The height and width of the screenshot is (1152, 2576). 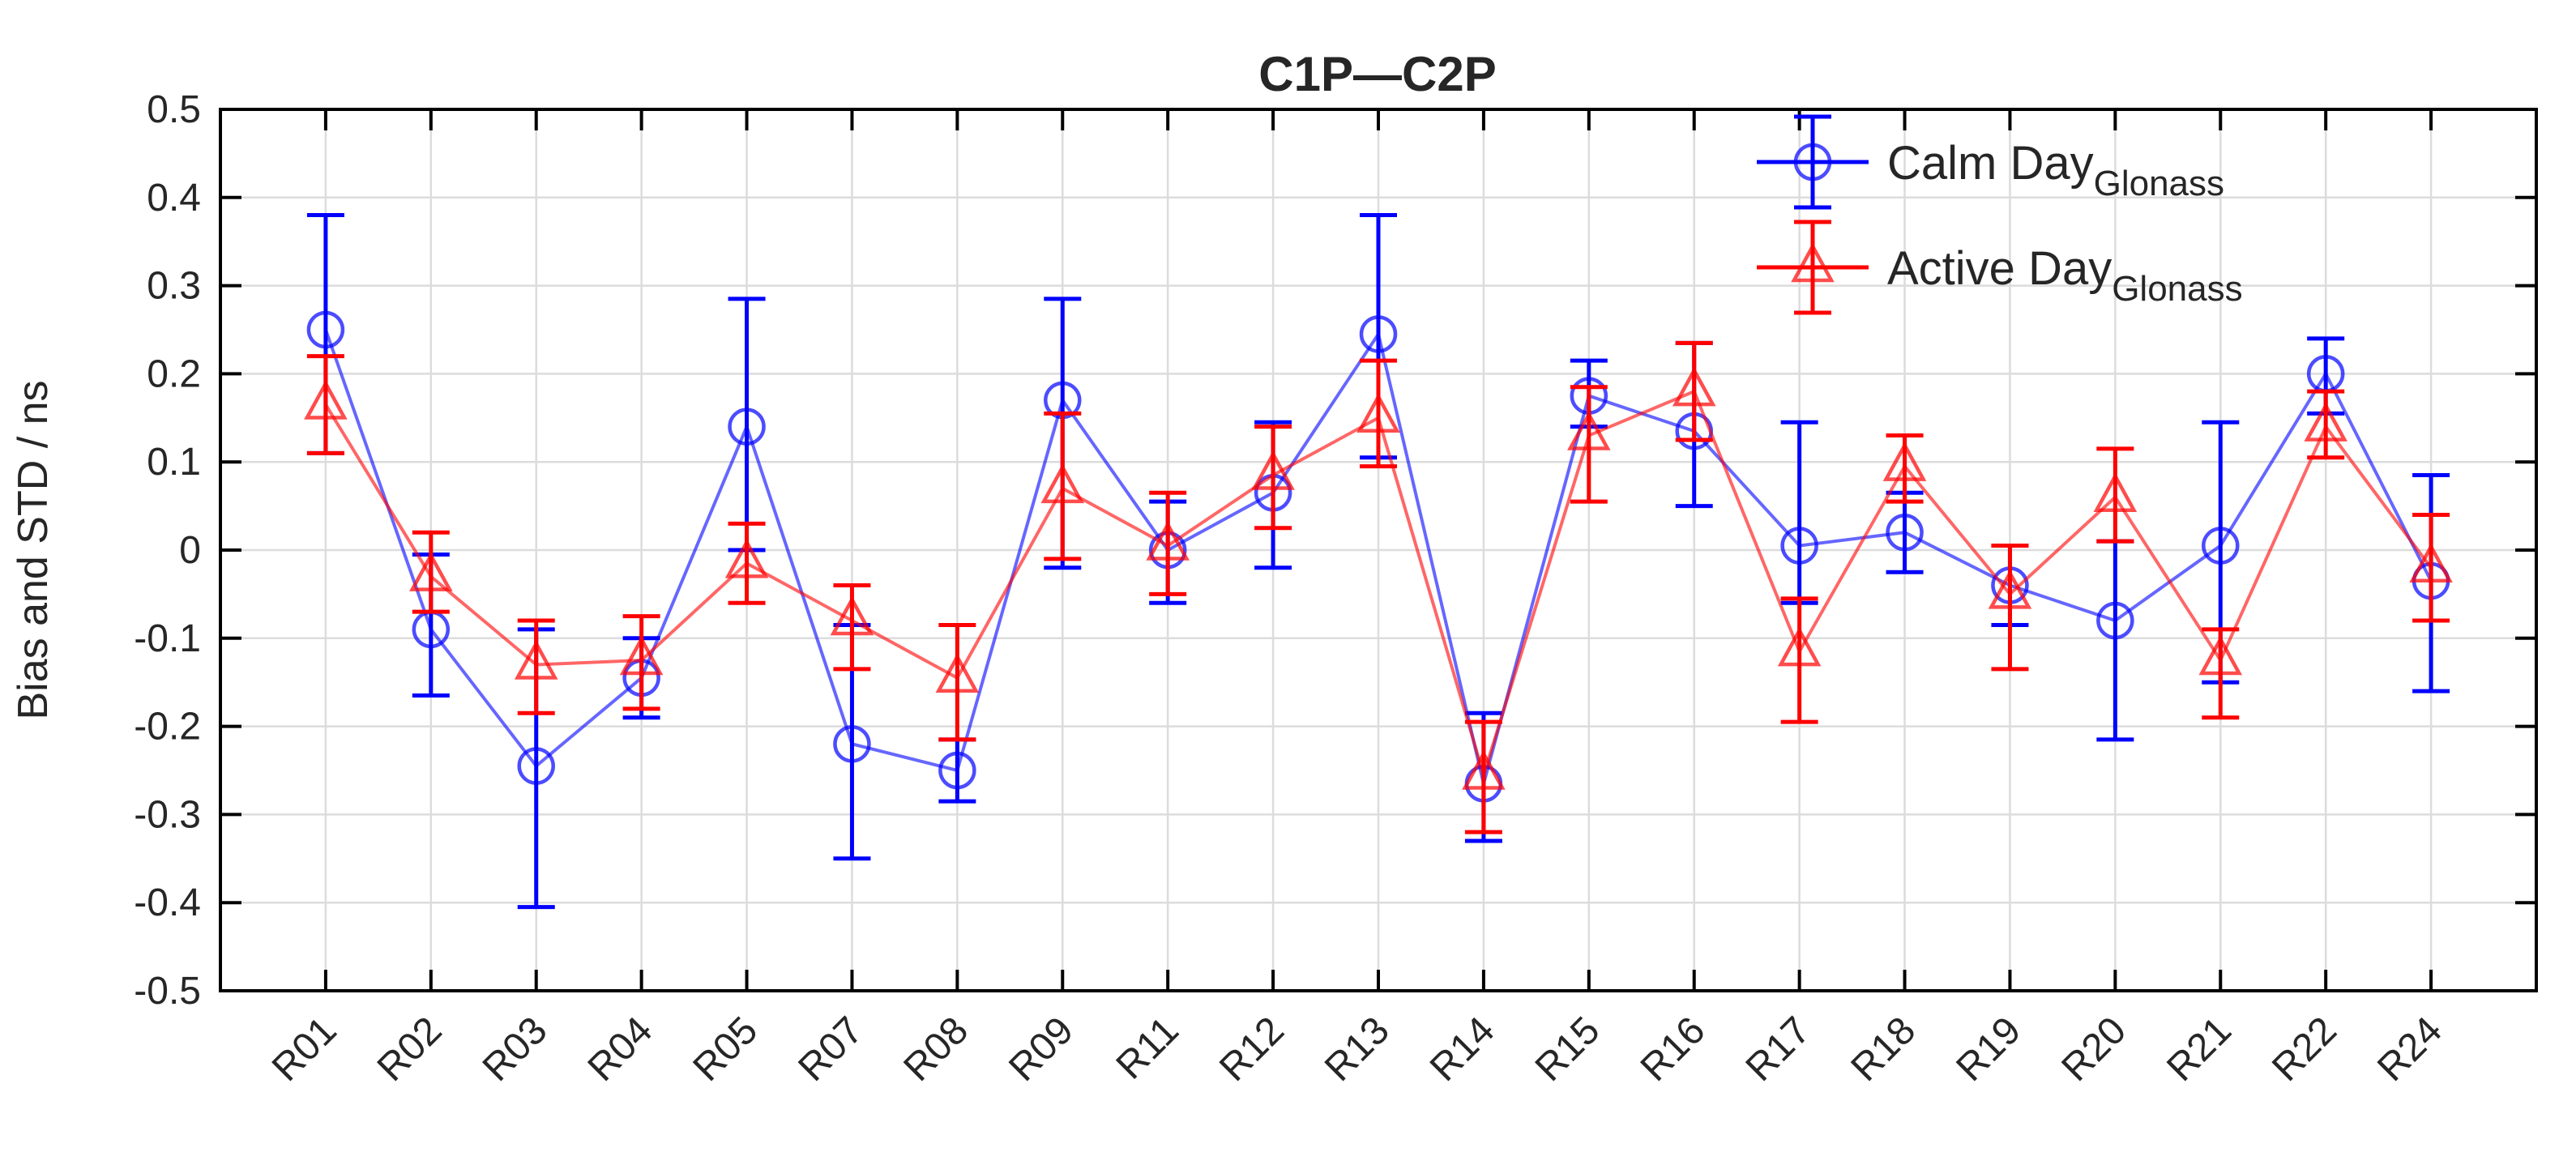 I want to click on x-tick-label: R03, so click(x=515, y=1049).